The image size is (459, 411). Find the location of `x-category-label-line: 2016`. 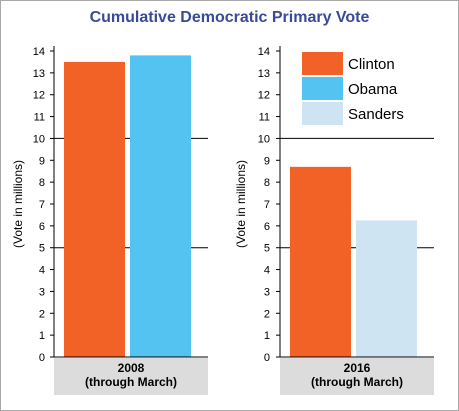

x-category-label-line: 2016 is located at coordinates (357, 368).